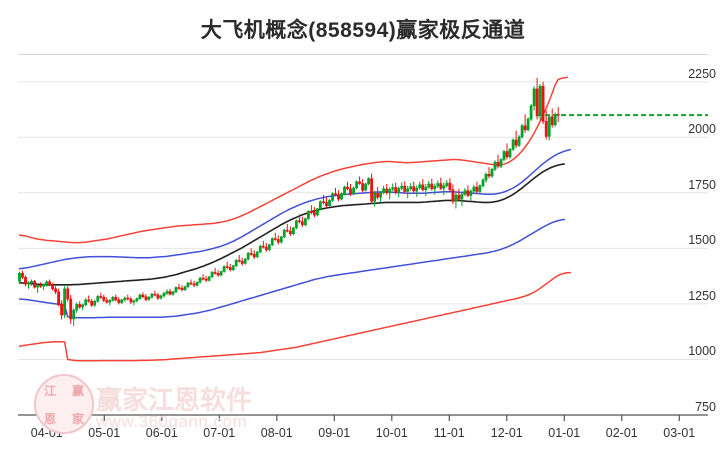  Describe the element at coordinates (161, 433) in the screenshot. I see `x-tick-label: 06-01` at that location.